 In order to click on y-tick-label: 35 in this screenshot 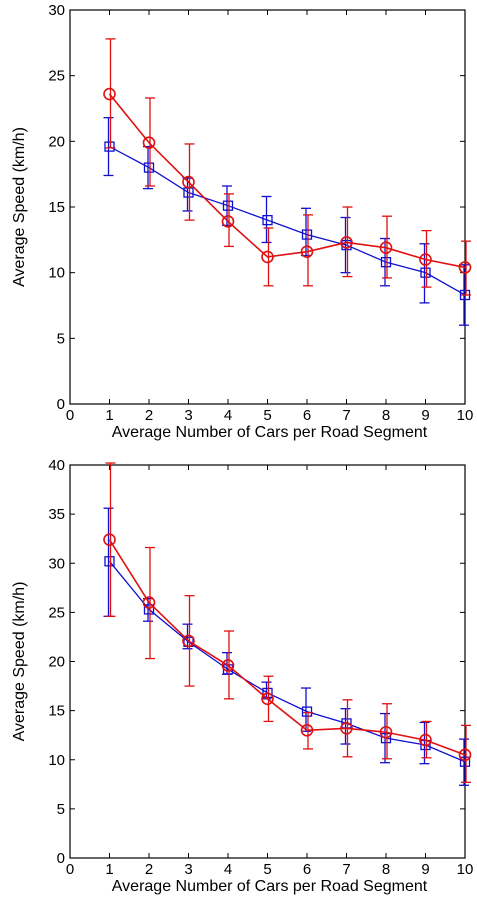, I will do `click(56, 514)`.